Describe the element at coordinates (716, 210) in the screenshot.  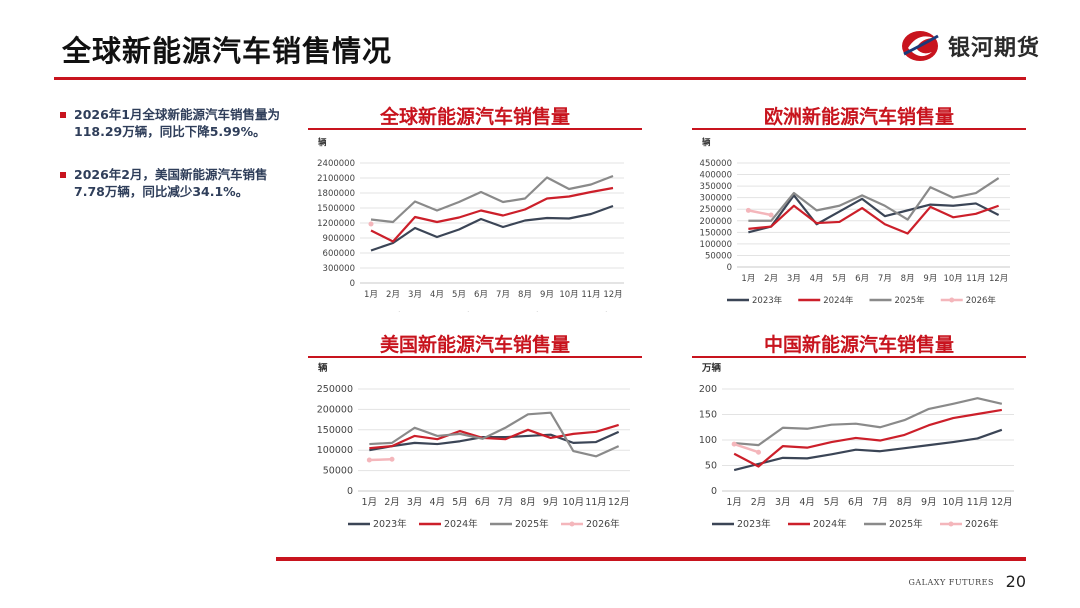
I see `y-tick-label: 250000` at that location.